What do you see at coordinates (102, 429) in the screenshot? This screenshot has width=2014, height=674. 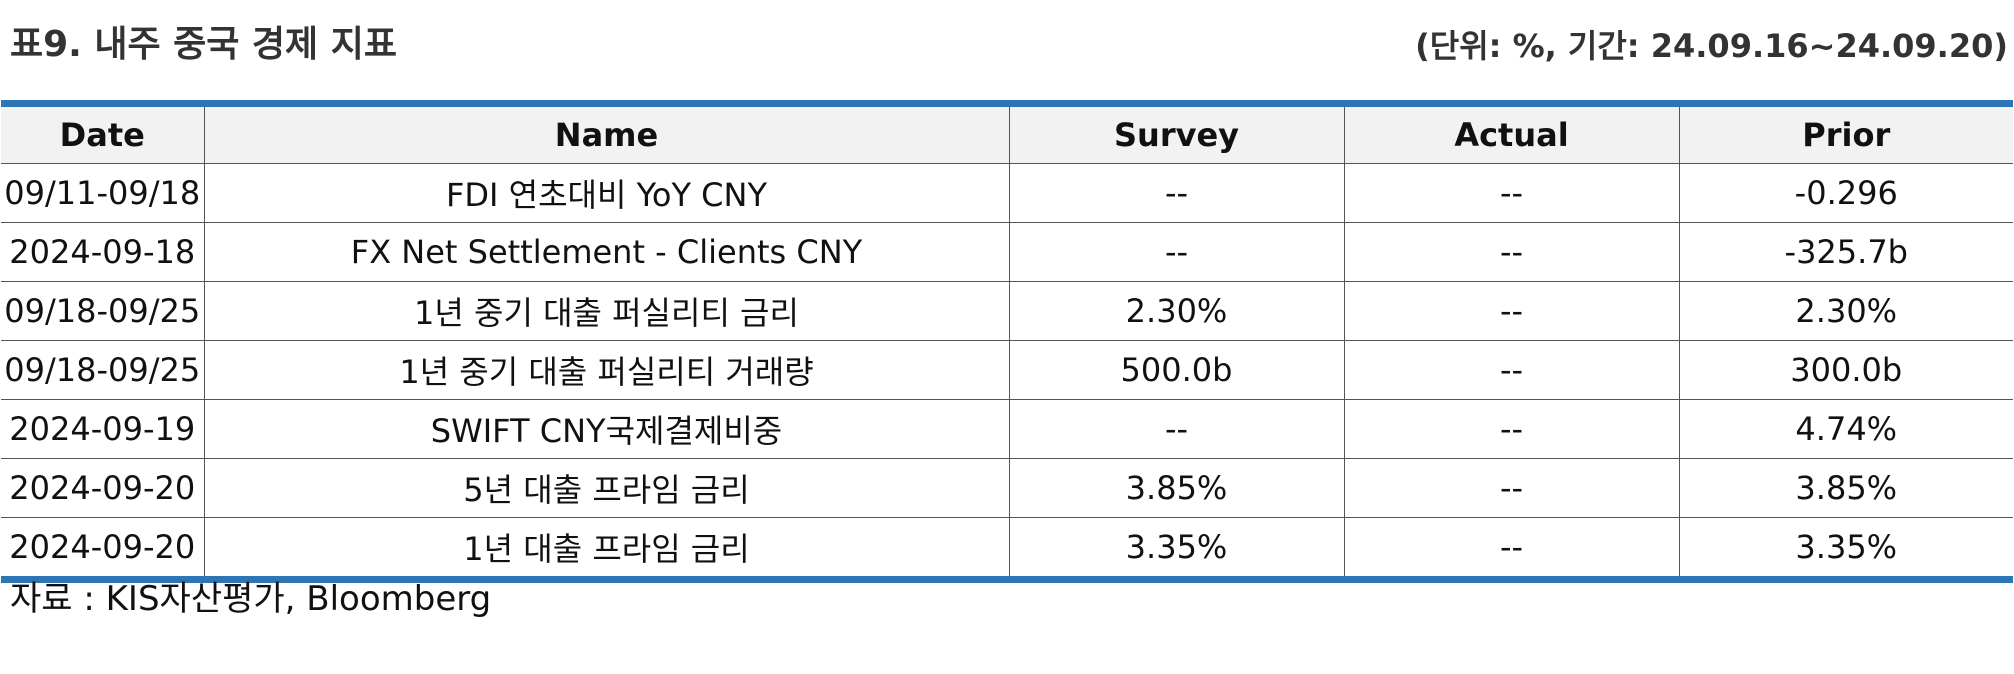 I see `cell-date: 2024-09-19` at bounding box center [102, 429].